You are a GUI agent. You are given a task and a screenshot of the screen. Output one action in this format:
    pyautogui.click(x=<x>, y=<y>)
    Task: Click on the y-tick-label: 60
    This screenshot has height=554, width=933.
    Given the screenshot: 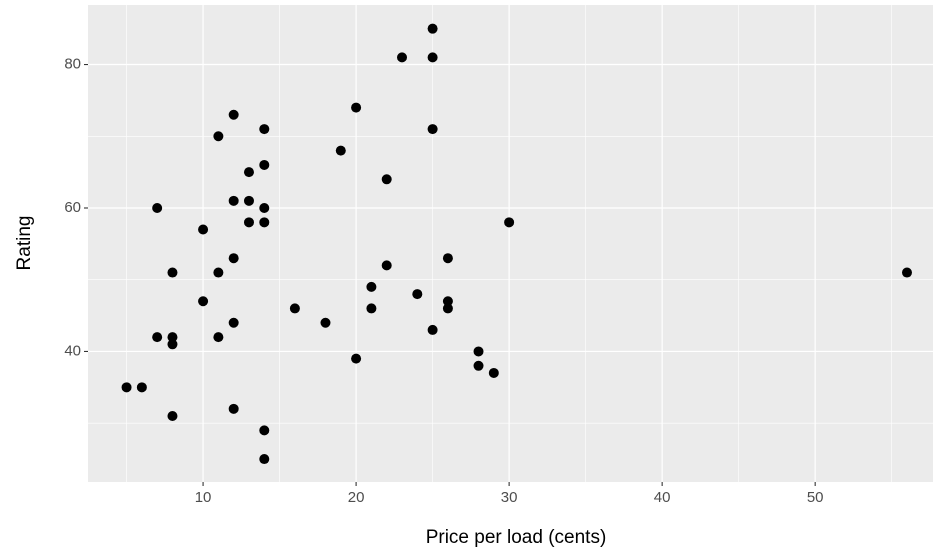 What is the action you would take?
    pyautogui.click(x=72, y=207)
    